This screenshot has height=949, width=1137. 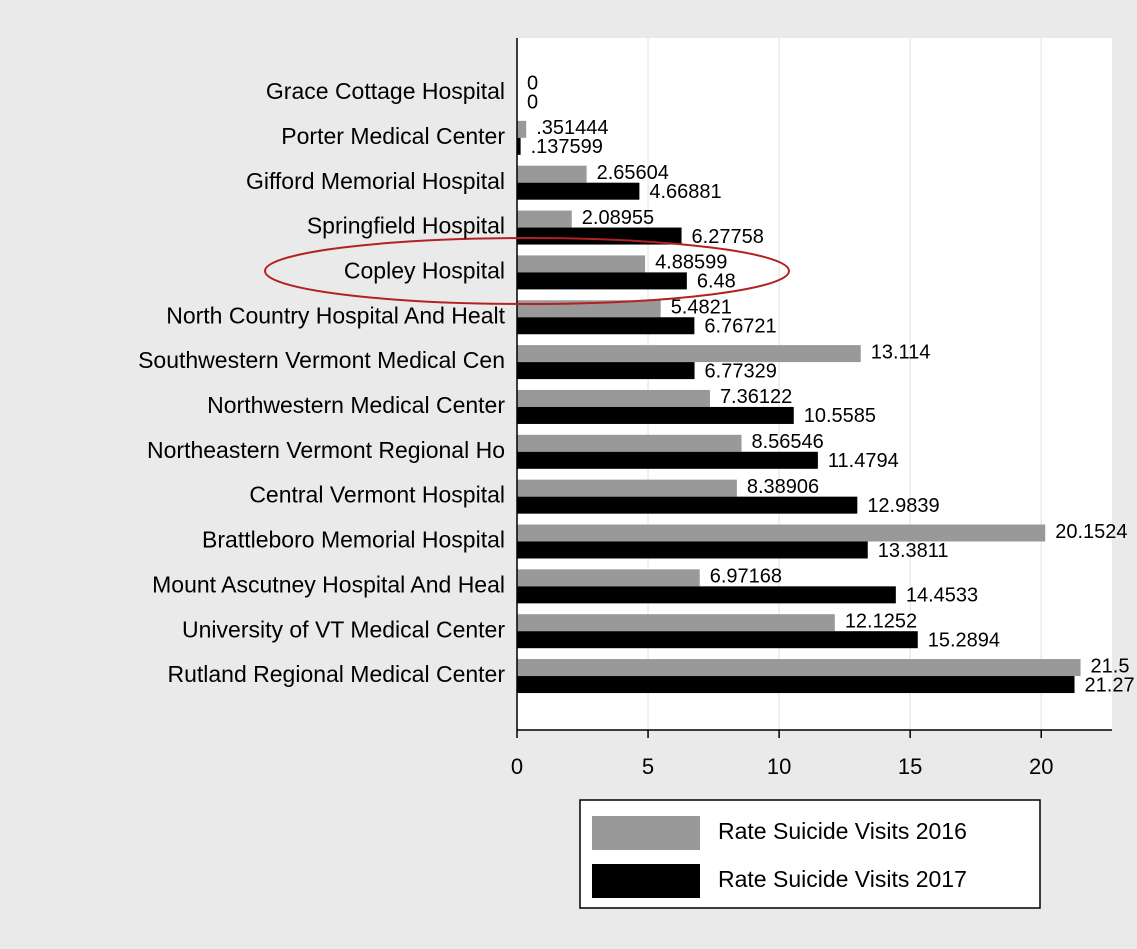 What do you see at coordinates (779, 766) in the screenshot?
I see `x-tick-label: 10` at bounding box center [779, 766].